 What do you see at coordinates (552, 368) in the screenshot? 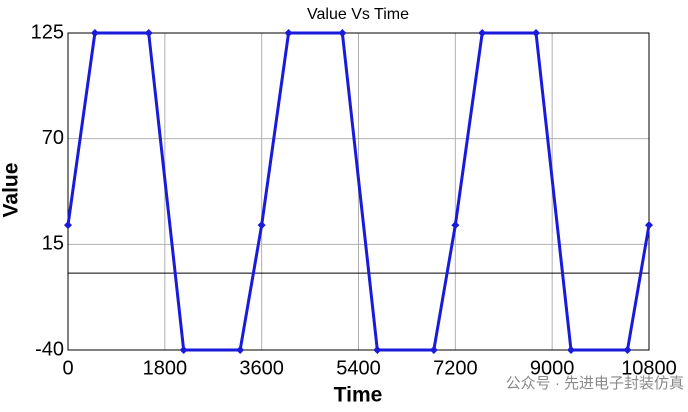
I see `x-tick-label: 9000` at bounding box center [552, 368].